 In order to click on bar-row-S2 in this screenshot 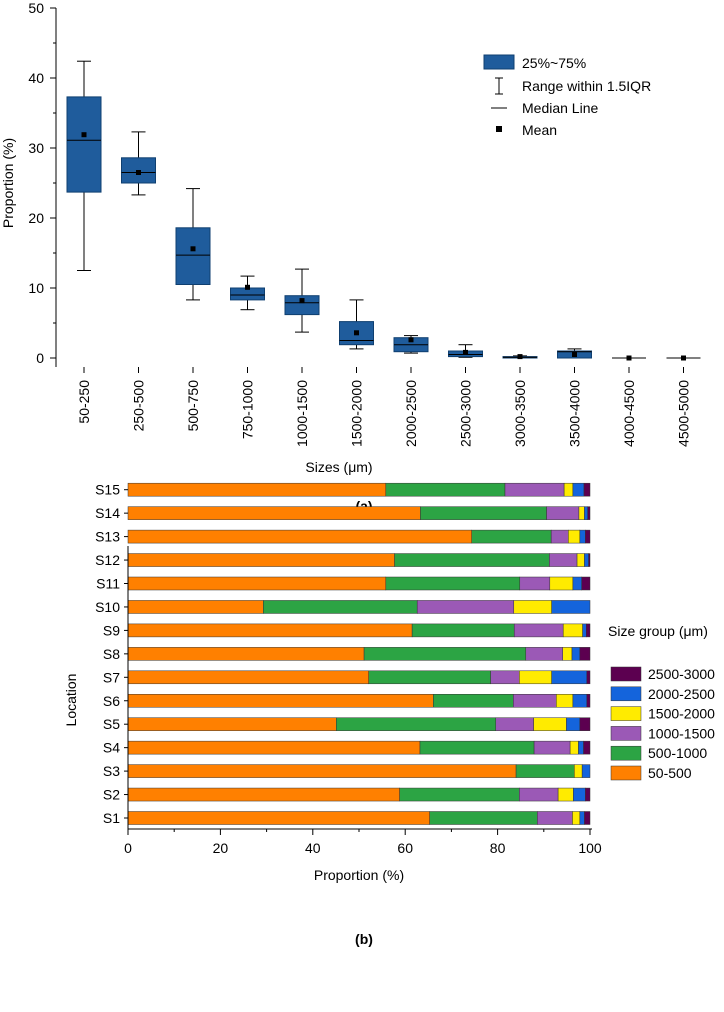, I will do `click(359, 794)`.